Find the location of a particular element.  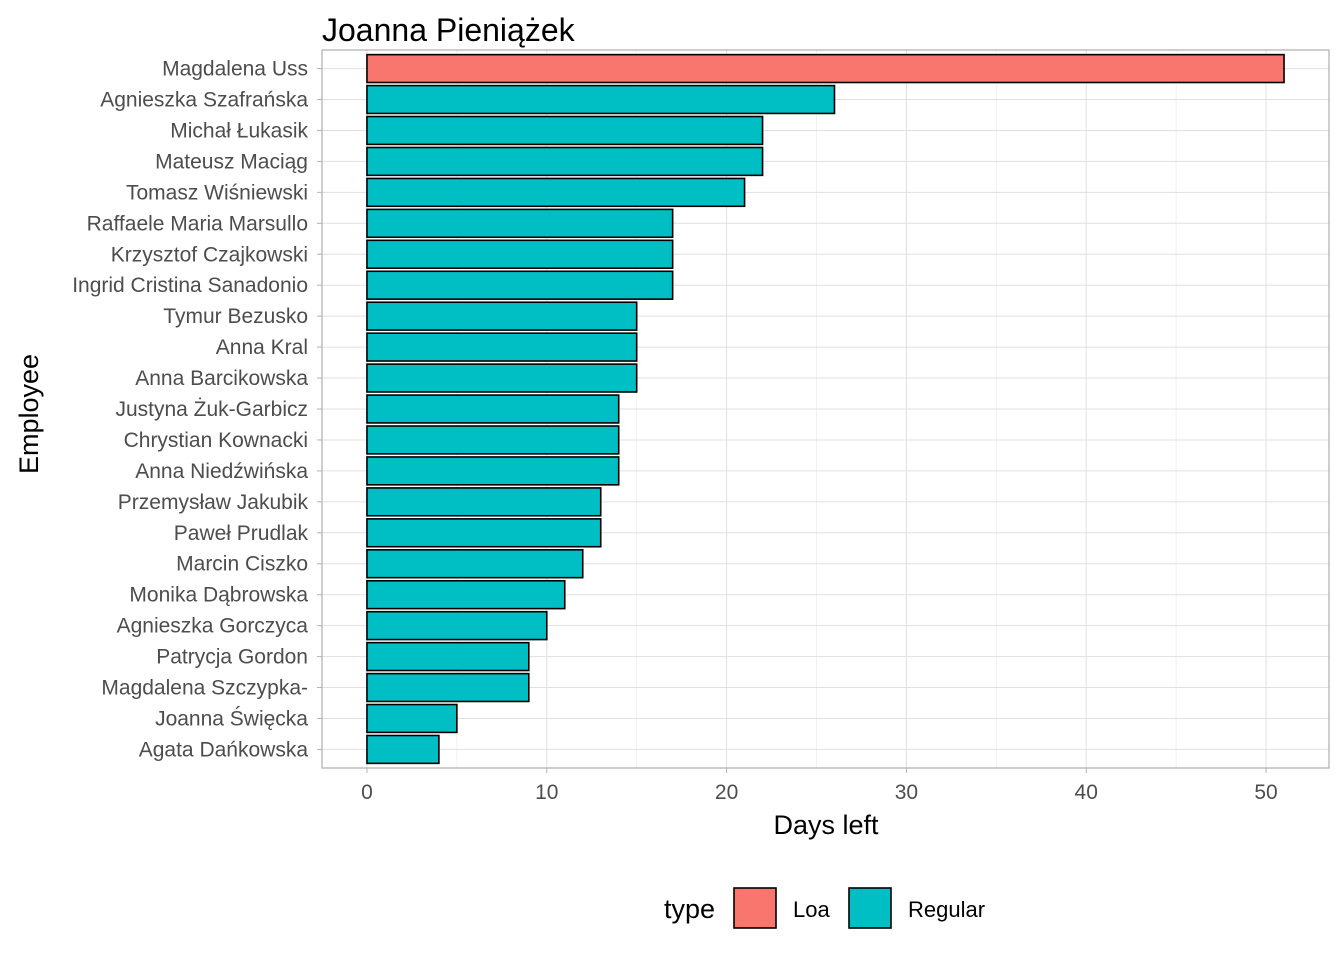

y-tick-label: Patrycja Gordon is located at coordinates (232, 657).